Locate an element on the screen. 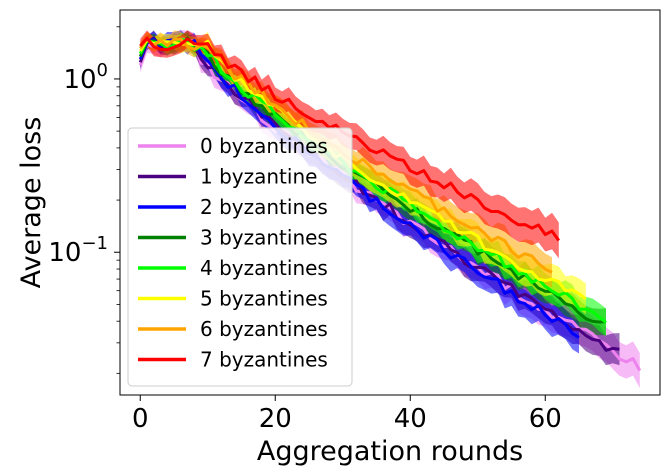  legend-entry: 0 byzantines is located at coordinates (264, 146).